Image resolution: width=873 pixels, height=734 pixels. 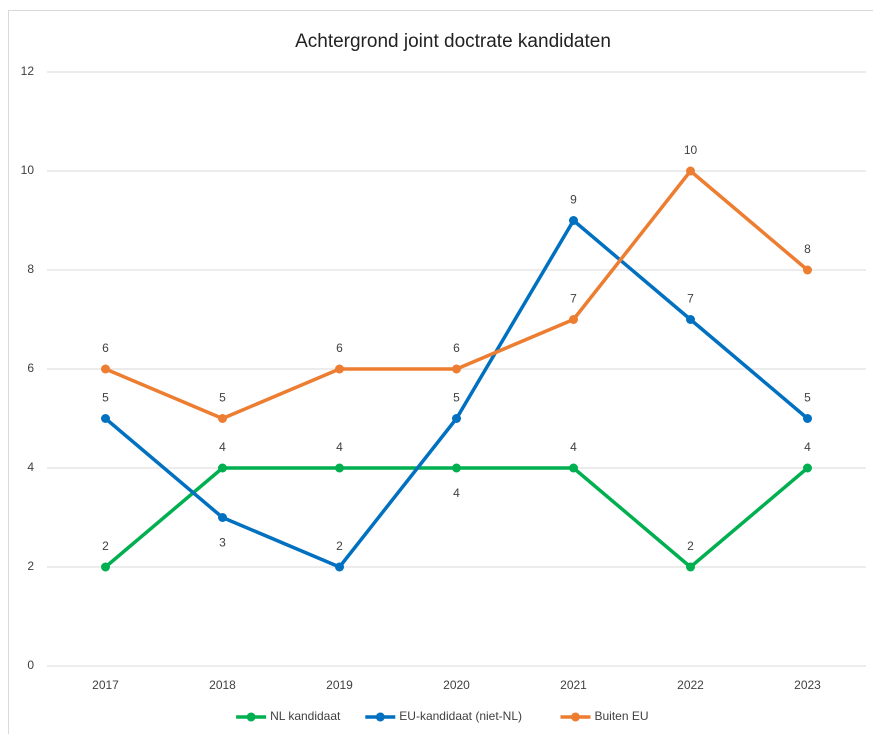 I want to click on y-tick-label: 4, so click(x=30, y=467).